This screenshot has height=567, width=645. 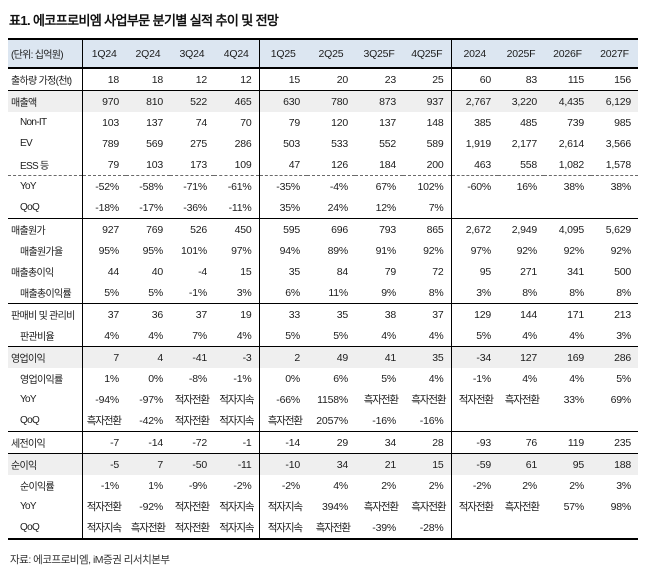 I want to click on value-cell: 873, so click(x=379, y=101).